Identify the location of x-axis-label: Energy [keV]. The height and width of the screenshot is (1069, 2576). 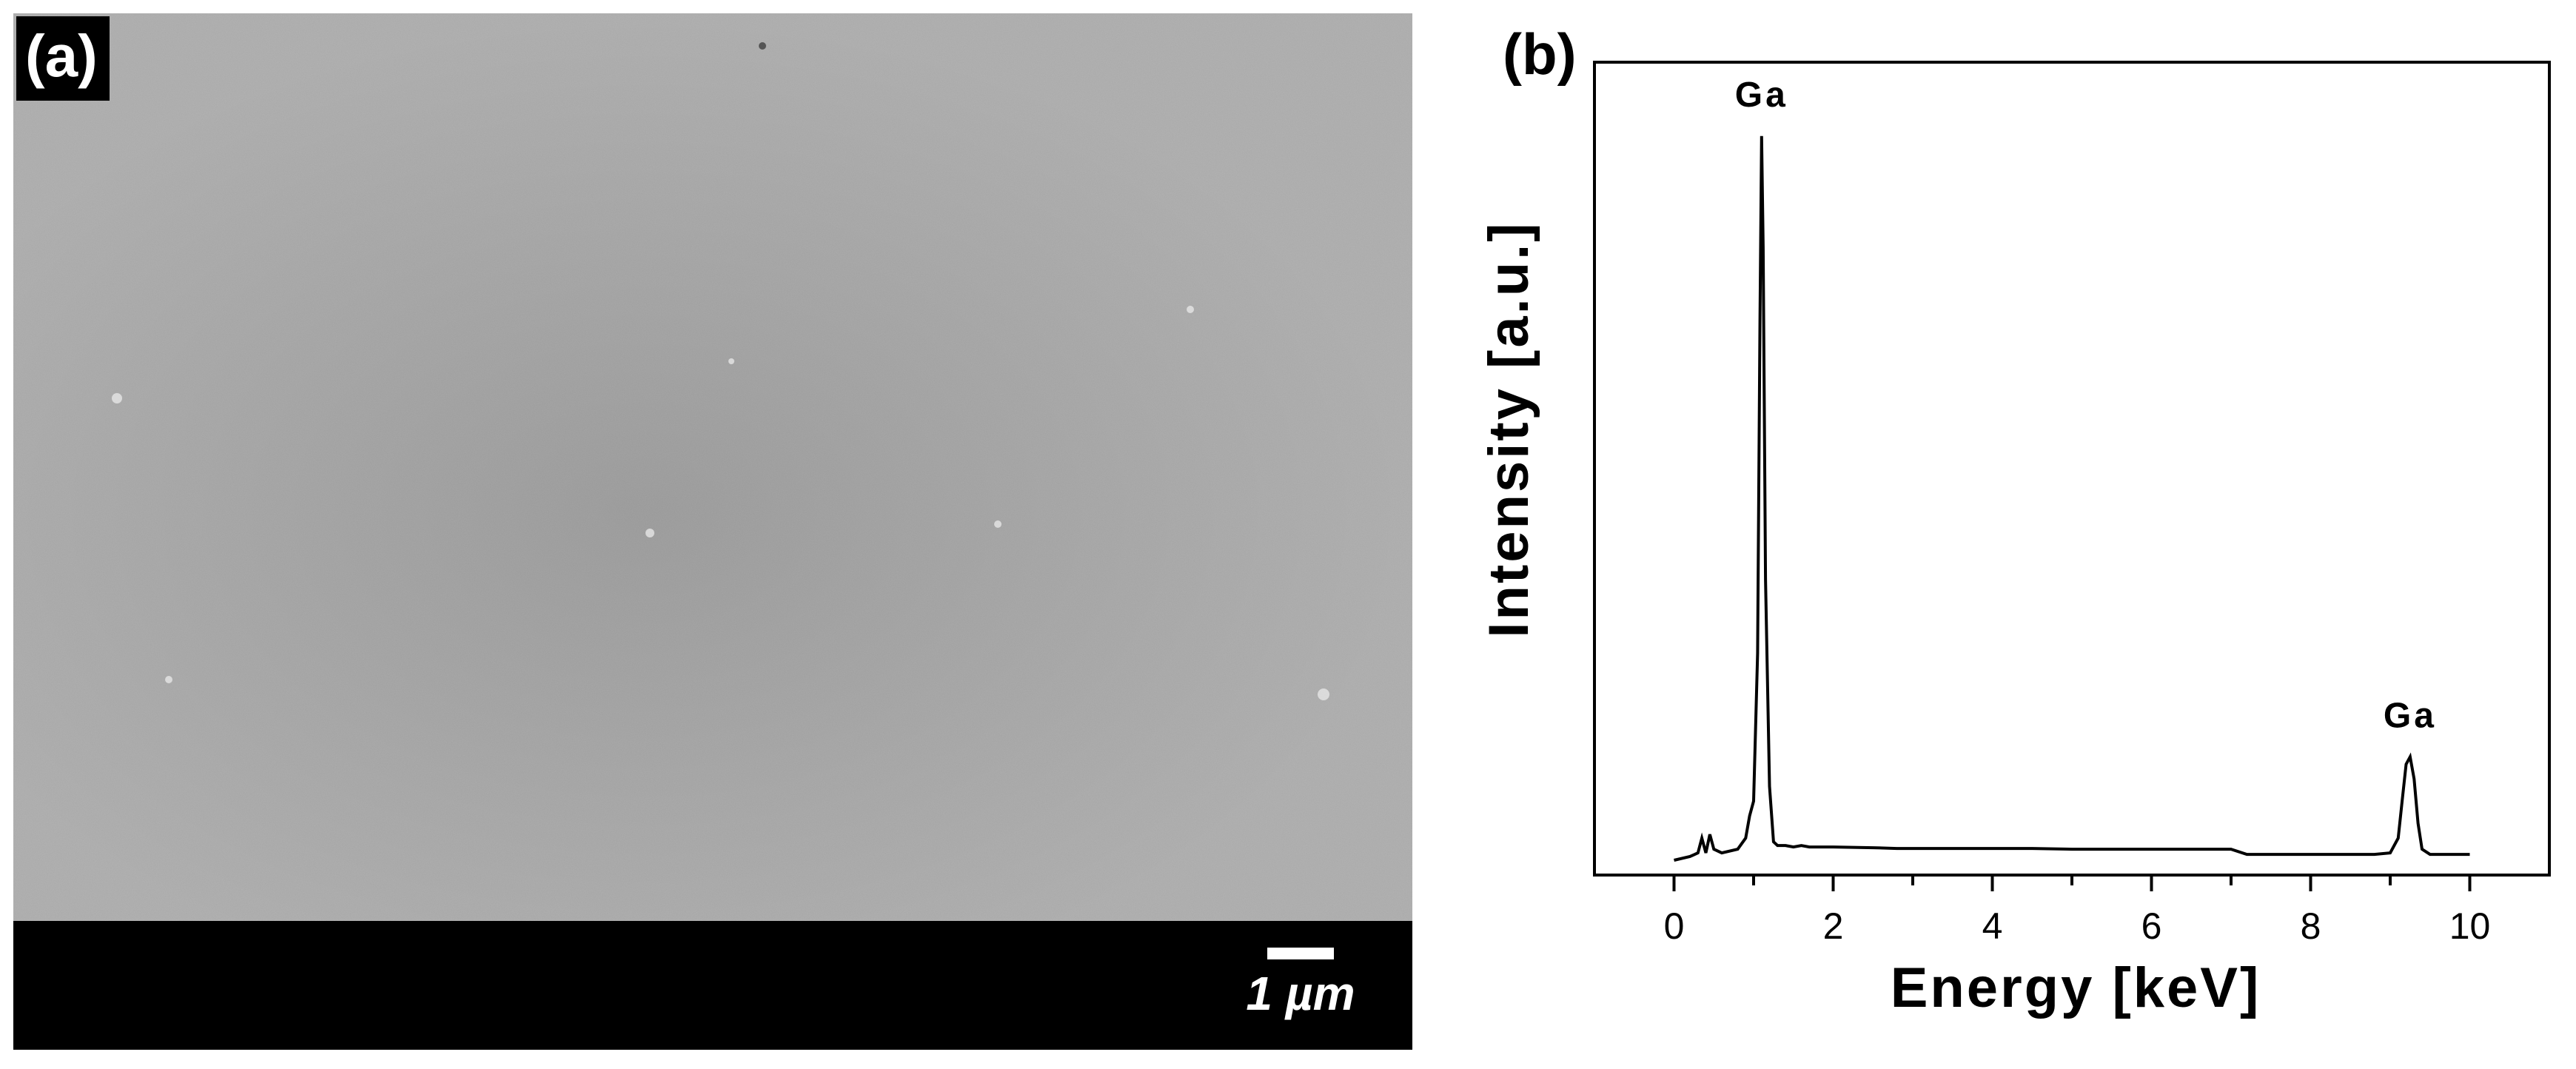
(2076, 987).